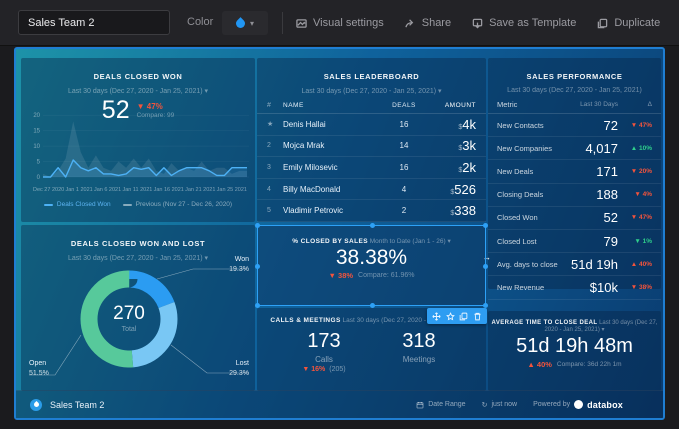 The width and height of the screenshot is (679, 429). What do you see at coordinates (371, 147) in the screenshot?
I see `leaderboard-row: 2 Mojca Mrak 14 $3k` at bounding box center [371, 147].